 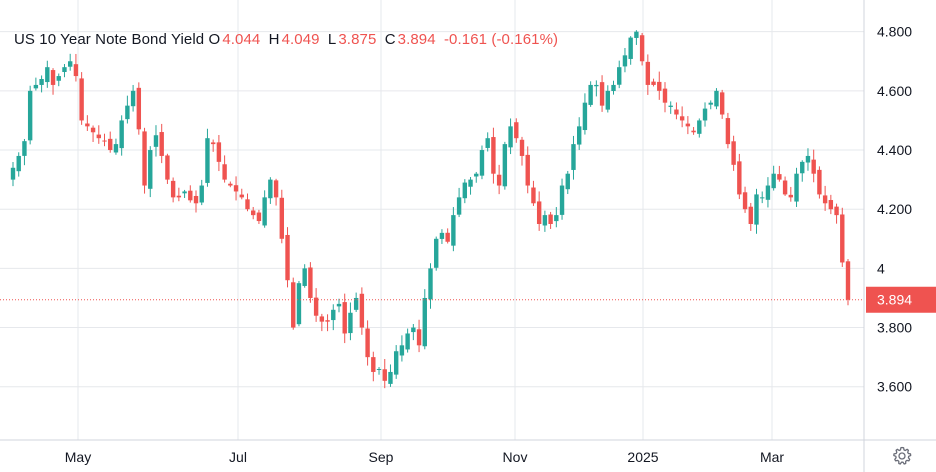 What do you see at coordinates (902, 456) in the screenshot?
I see `gear-icon` at bounding box center [902, 456].